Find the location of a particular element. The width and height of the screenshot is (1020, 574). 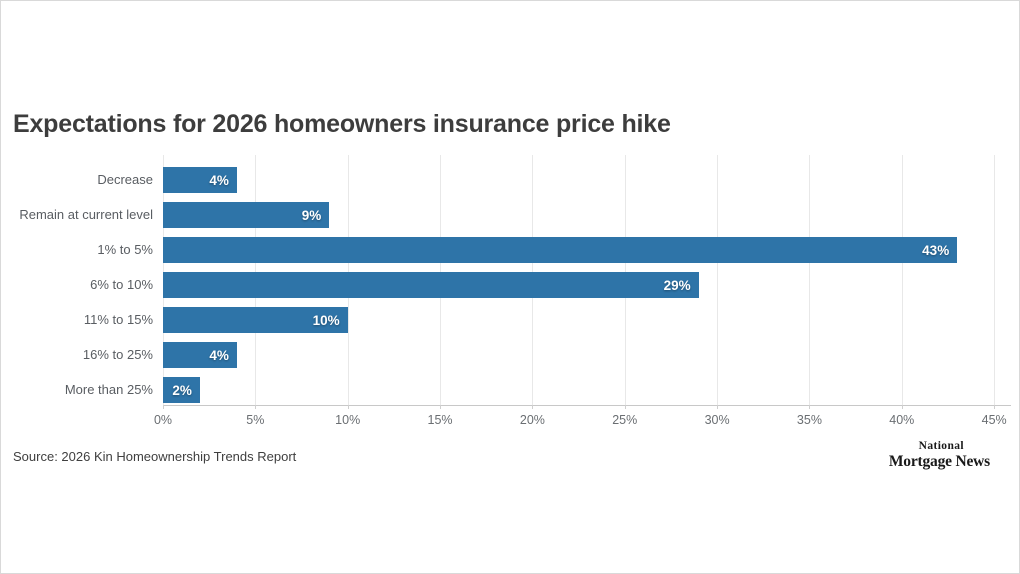

x-axis-tick-label: 10% is located at coordinates (348, 420).